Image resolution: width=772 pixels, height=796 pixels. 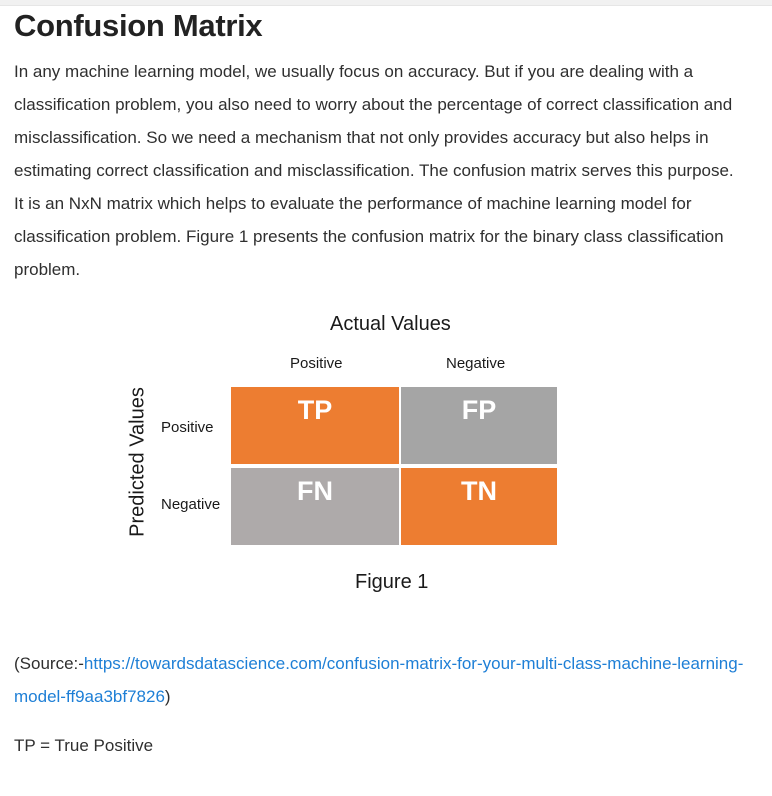 I want to click on page-title: Confusion Matrix, so click(x=138, y=25).